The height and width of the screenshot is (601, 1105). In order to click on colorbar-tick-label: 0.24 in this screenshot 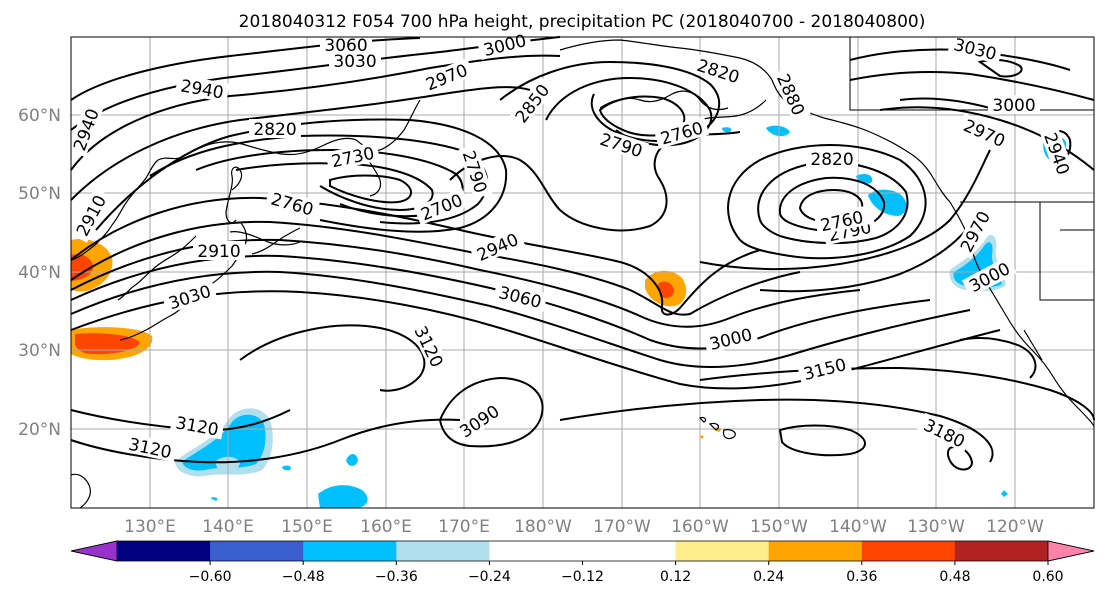, I will do `click(768, 577)`.